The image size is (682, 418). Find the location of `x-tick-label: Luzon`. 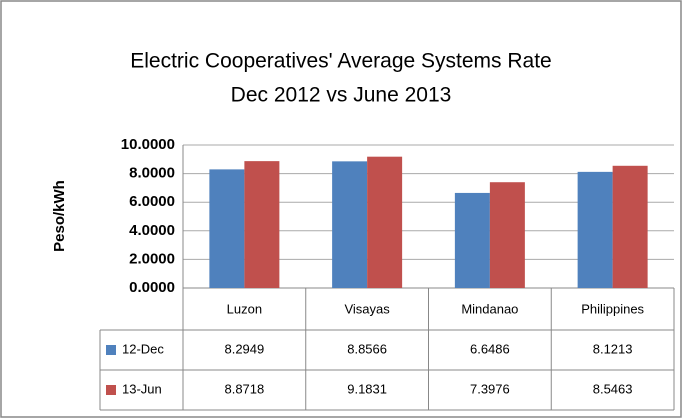

x-tick-label: Luzon is located at coordinates (244, 308).